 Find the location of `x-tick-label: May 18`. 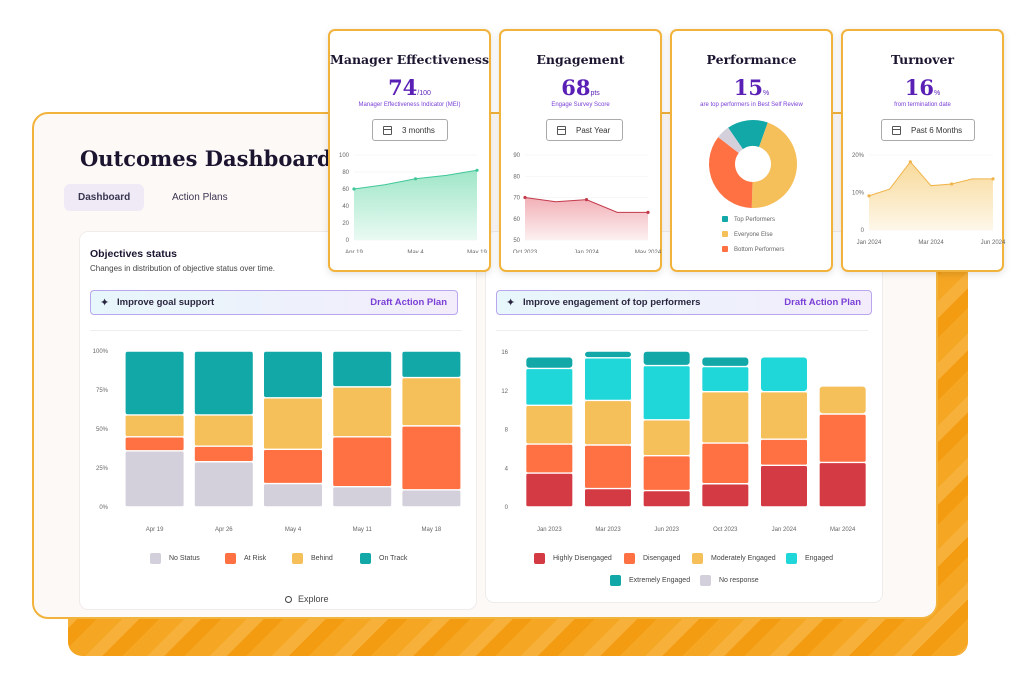

x-tick-label: May 18 is located at coordinates (432, 530).